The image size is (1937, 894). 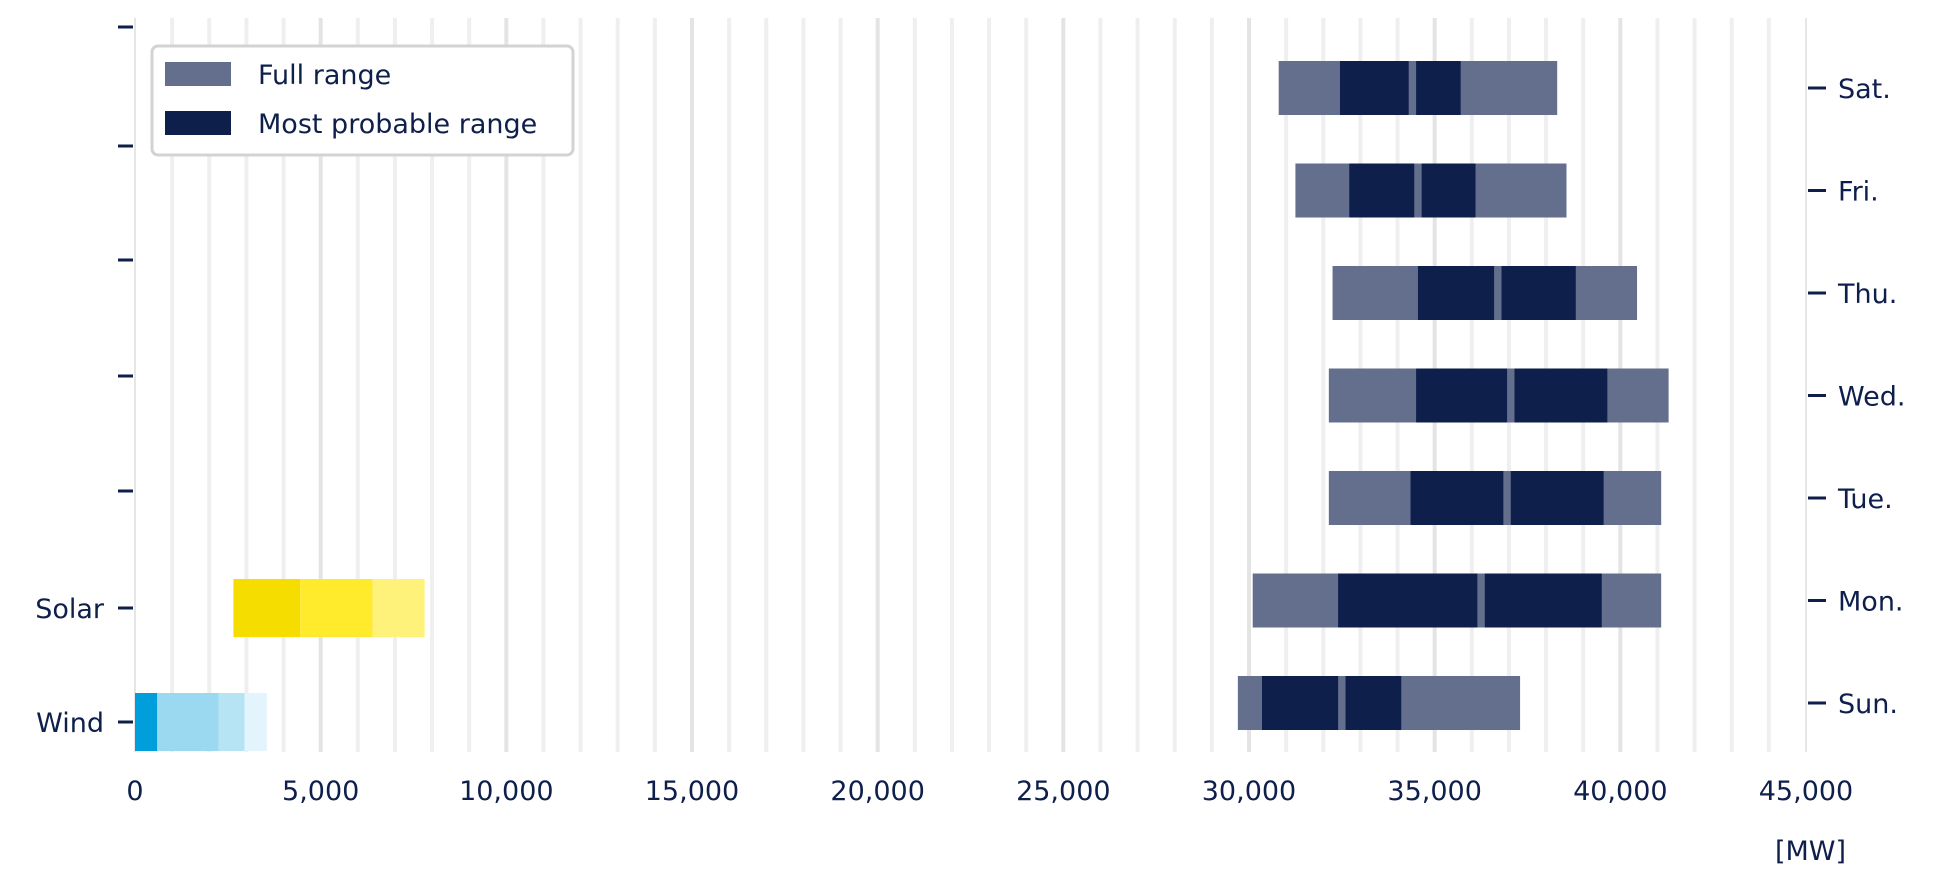 What do you see at coordinates (506, 791) in the screenshot?
I see `x-tick-label: 10,000` at bounding box center [506, 791].